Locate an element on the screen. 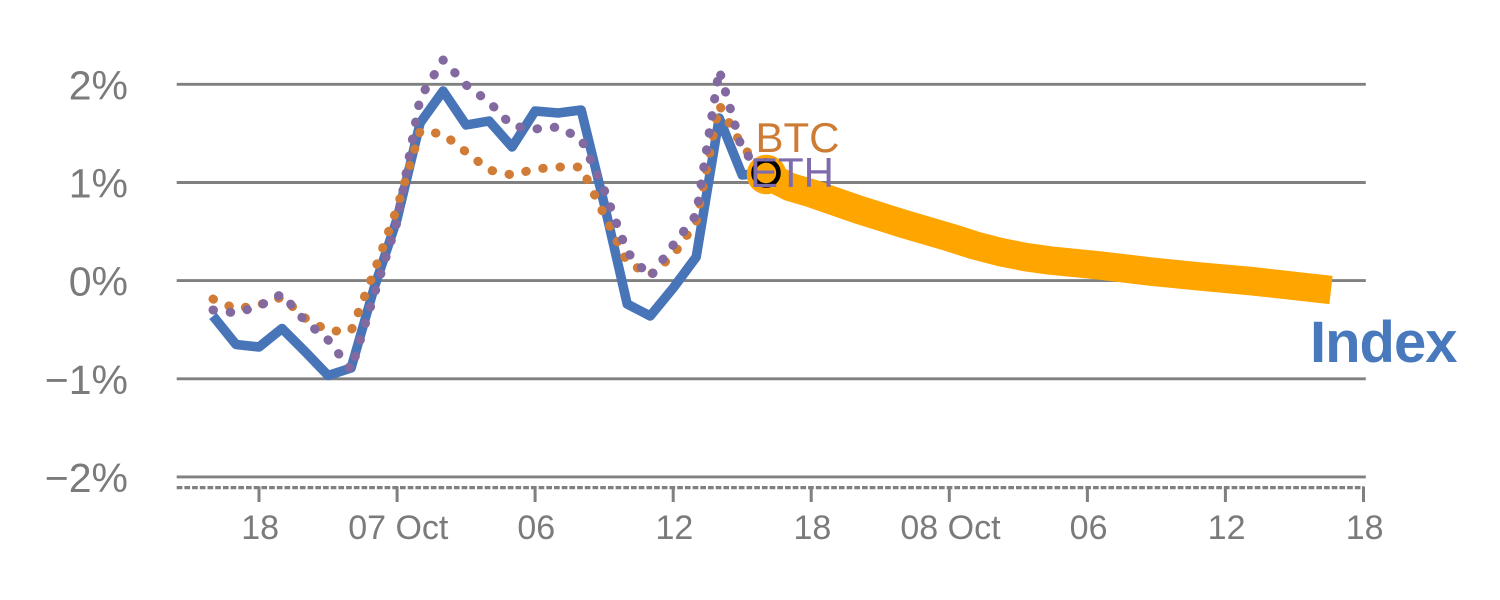 This screenshot has height=600, width=1500. svg-text: Index is located at coordinates (1383, 342).